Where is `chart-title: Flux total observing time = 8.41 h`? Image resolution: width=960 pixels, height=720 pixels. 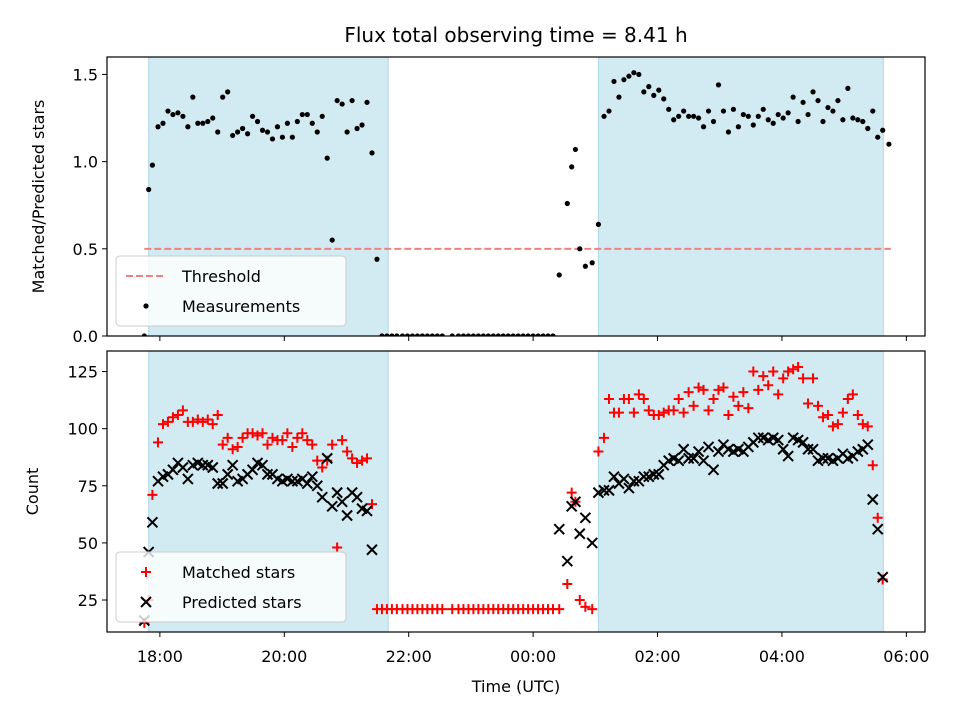
chart-title: Flux total observing time = 8.41 h is located at coordinates (515, 35).